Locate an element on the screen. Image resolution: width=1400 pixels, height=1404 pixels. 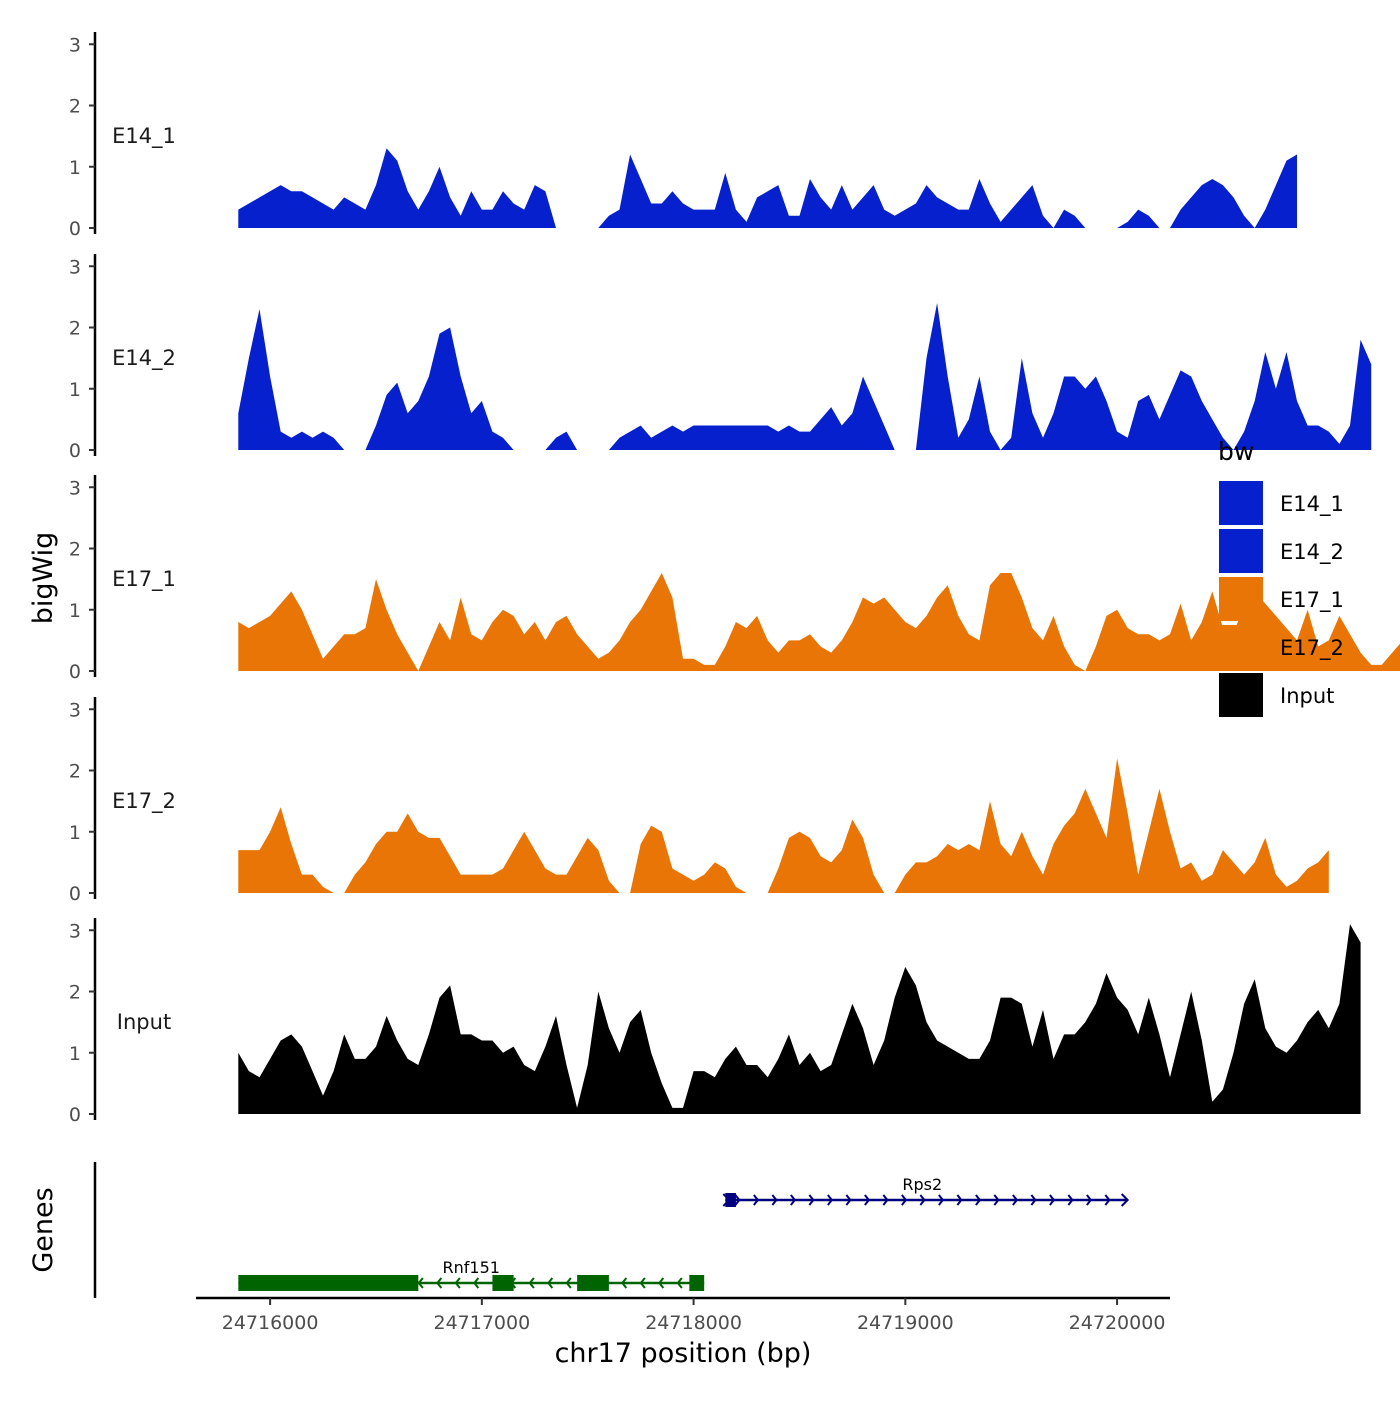
track-label: E17_2 is located at coordinates (144, 801).